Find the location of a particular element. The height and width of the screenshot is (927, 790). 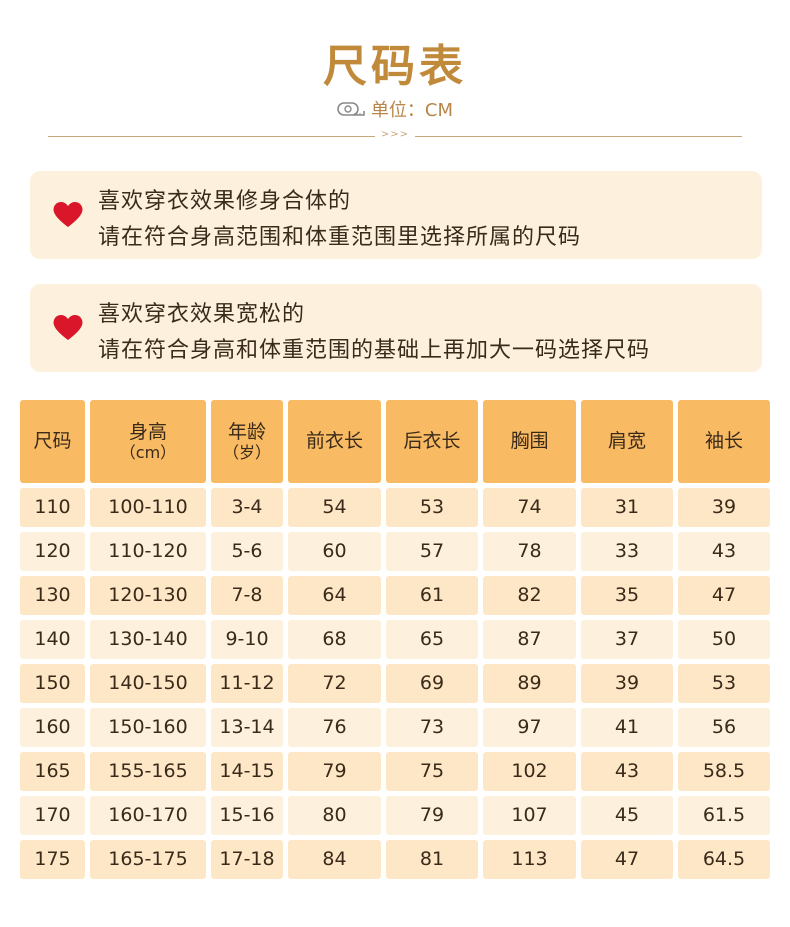

table-cell: 78 is located at coordinates (529, 551).